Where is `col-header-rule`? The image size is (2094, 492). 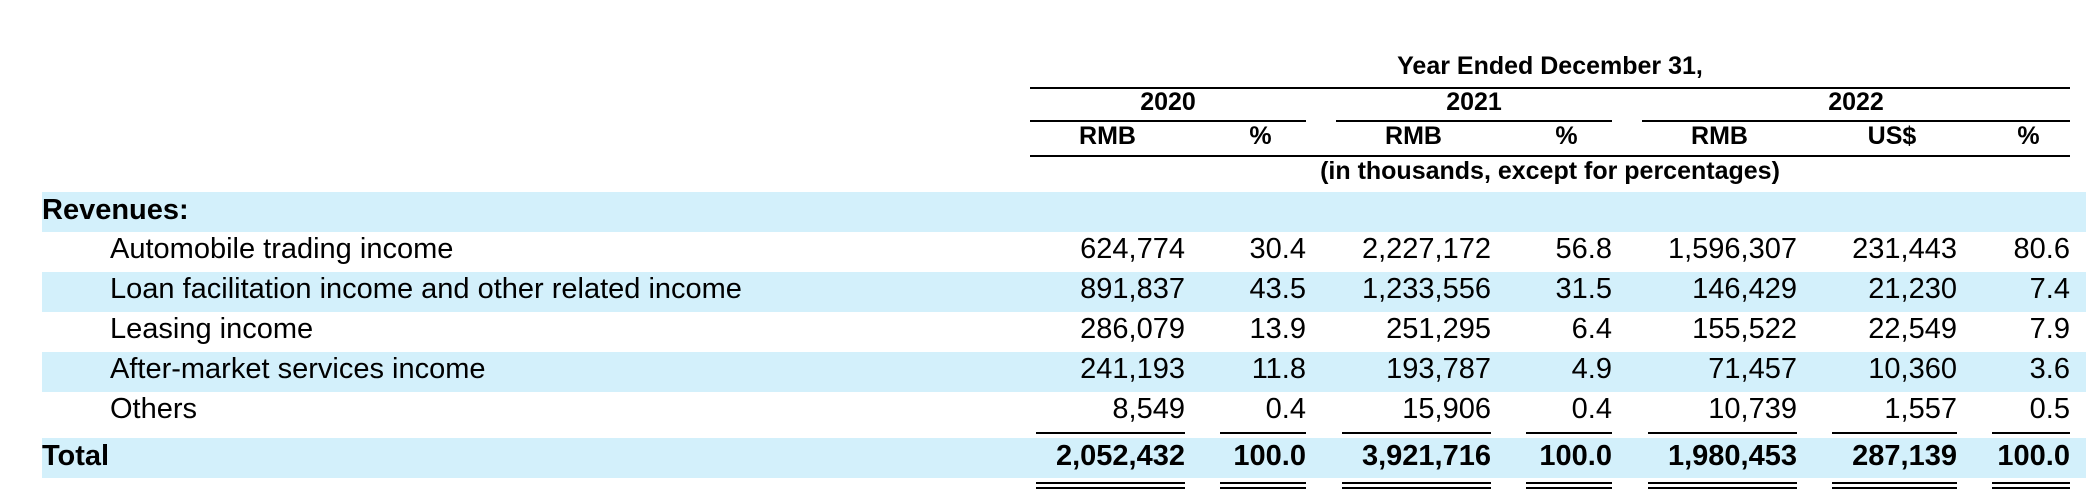
col-header-rule is located at coordinates (1550, 156).